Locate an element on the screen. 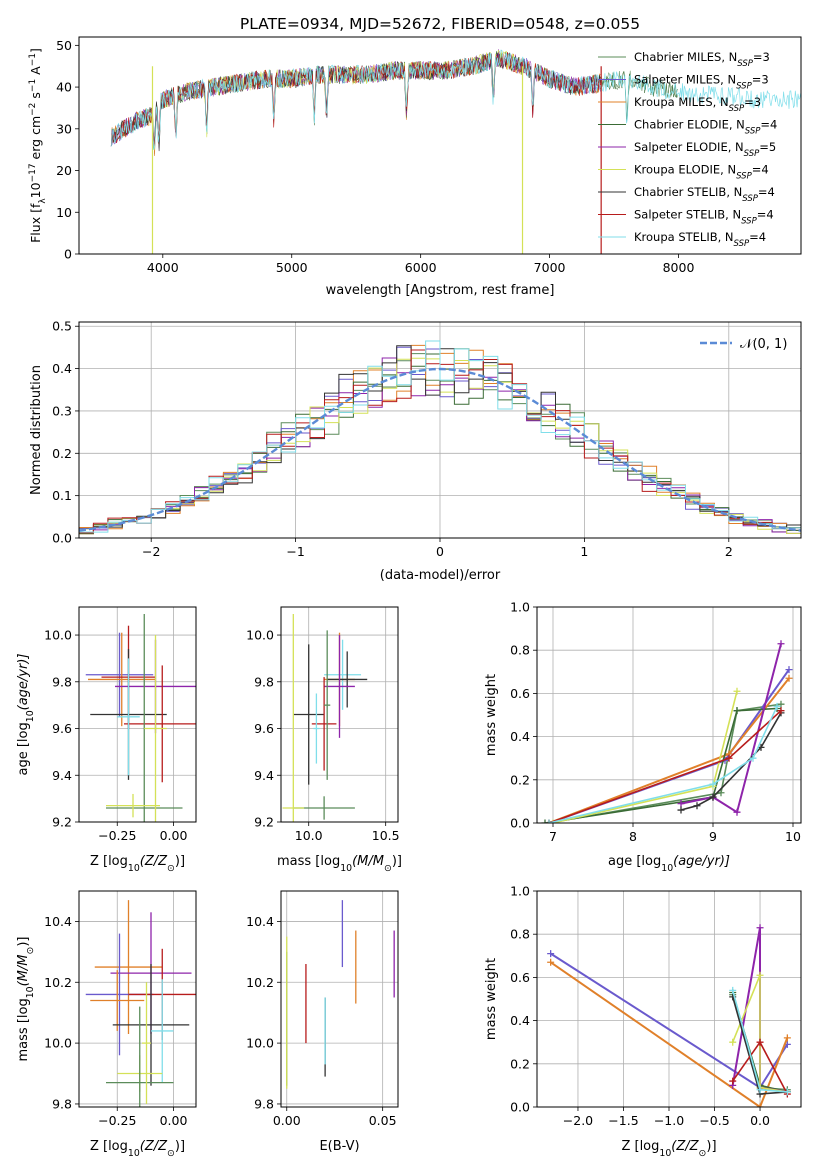  x-tick-label: 7 is located at coordinates (553, 836).